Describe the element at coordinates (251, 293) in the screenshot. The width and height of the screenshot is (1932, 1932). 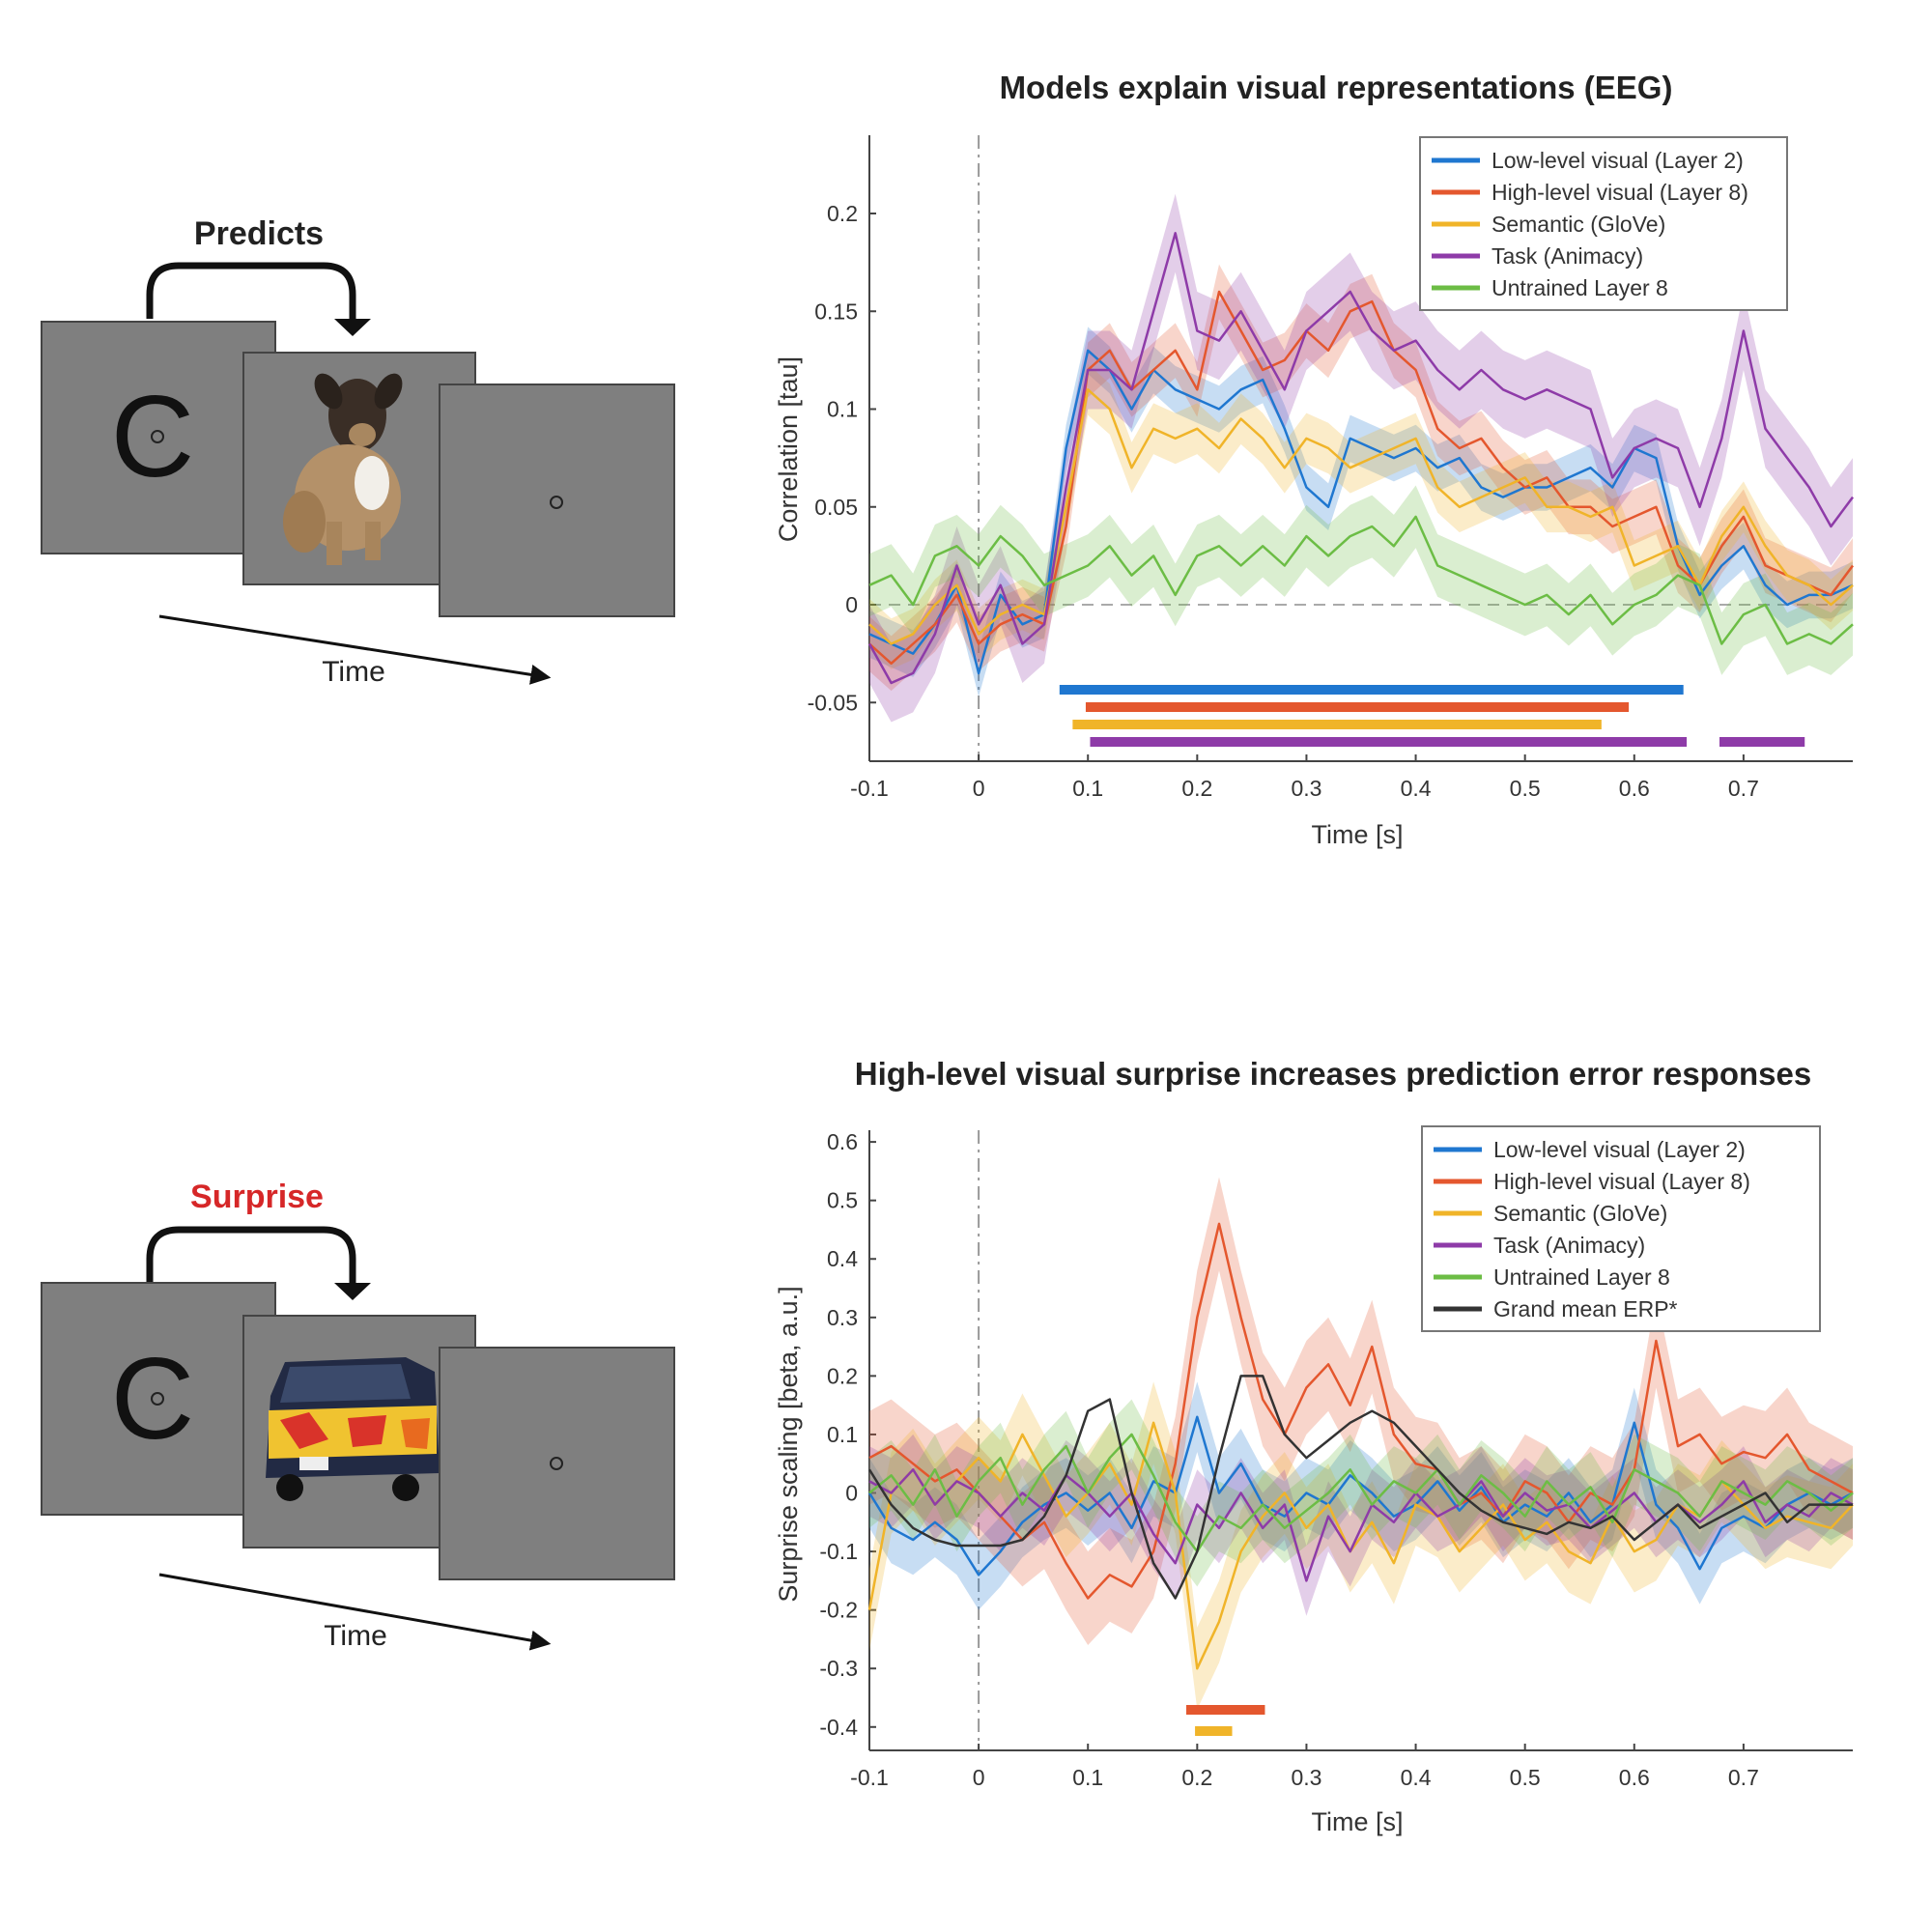
I see `predicts-arrow` at that location.